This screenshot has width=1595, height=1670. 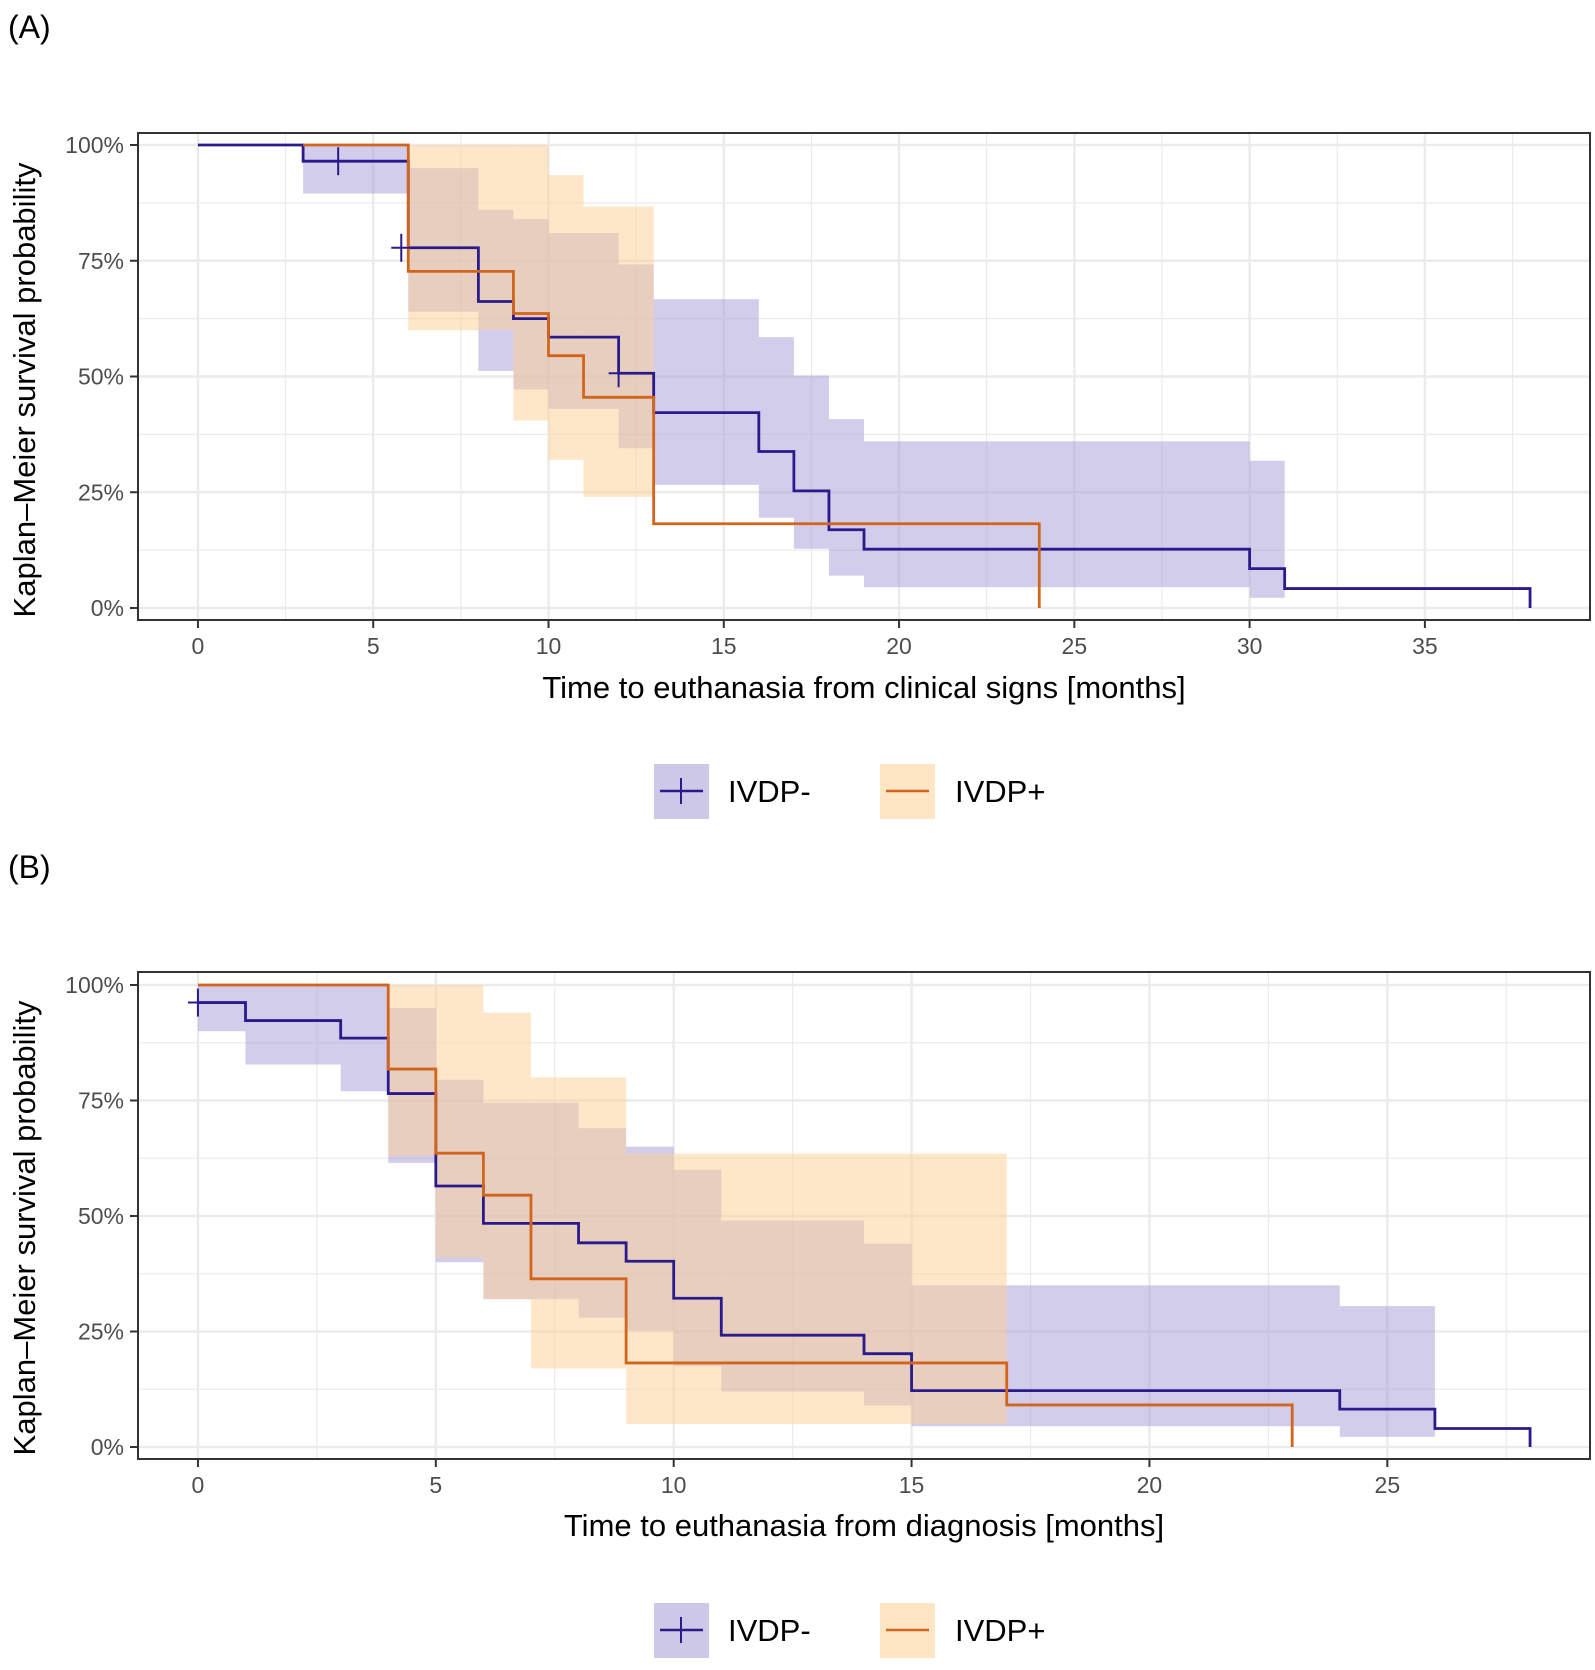 I want to click on legend-a: IVDP- IVDP+, so click(x=849, y=791).